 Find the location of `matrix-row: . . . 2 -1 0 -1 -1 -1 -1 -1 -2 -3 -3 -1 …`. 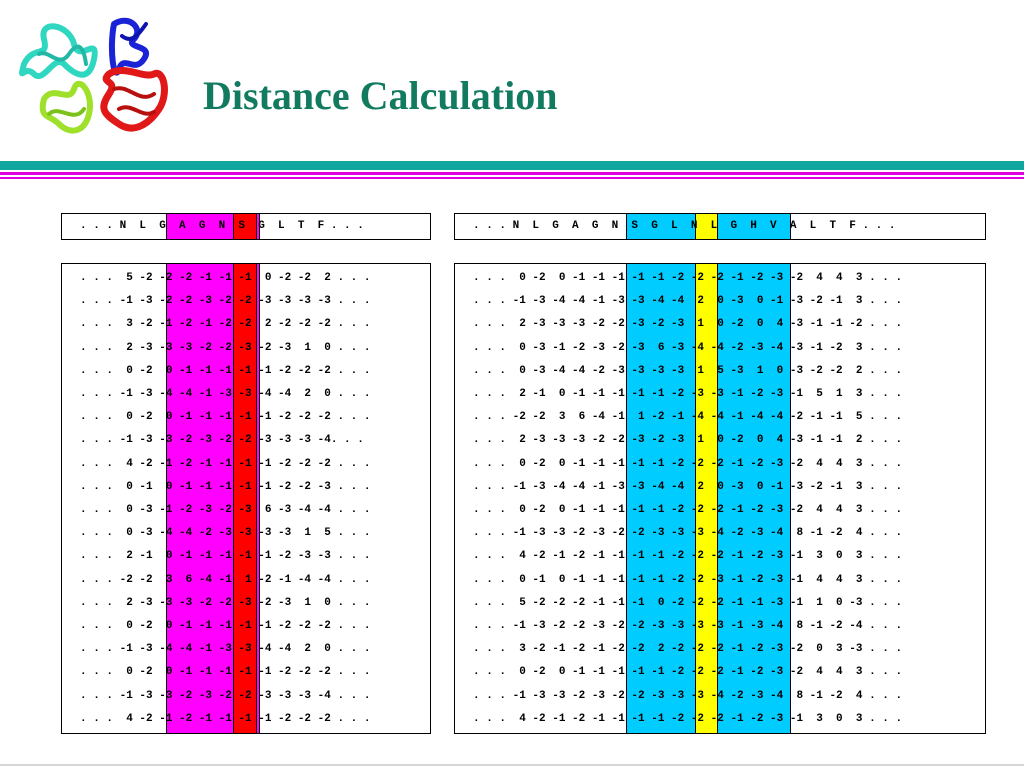

matrix-row: . . . 2 -1 0 -1 -1 -1 -1 -1 -2 -3 -3 -1 … is located at coordinates (688, 394).